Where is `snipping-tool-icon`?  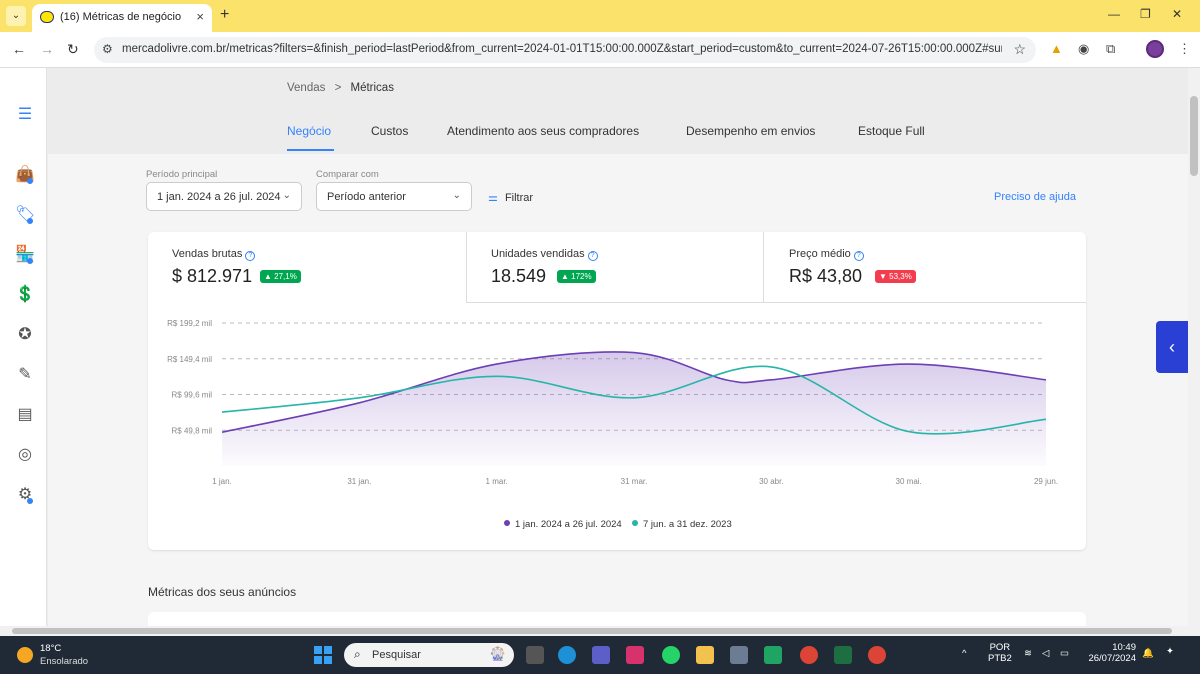
snipping-tool-icon is located at coordinates (635, 655).